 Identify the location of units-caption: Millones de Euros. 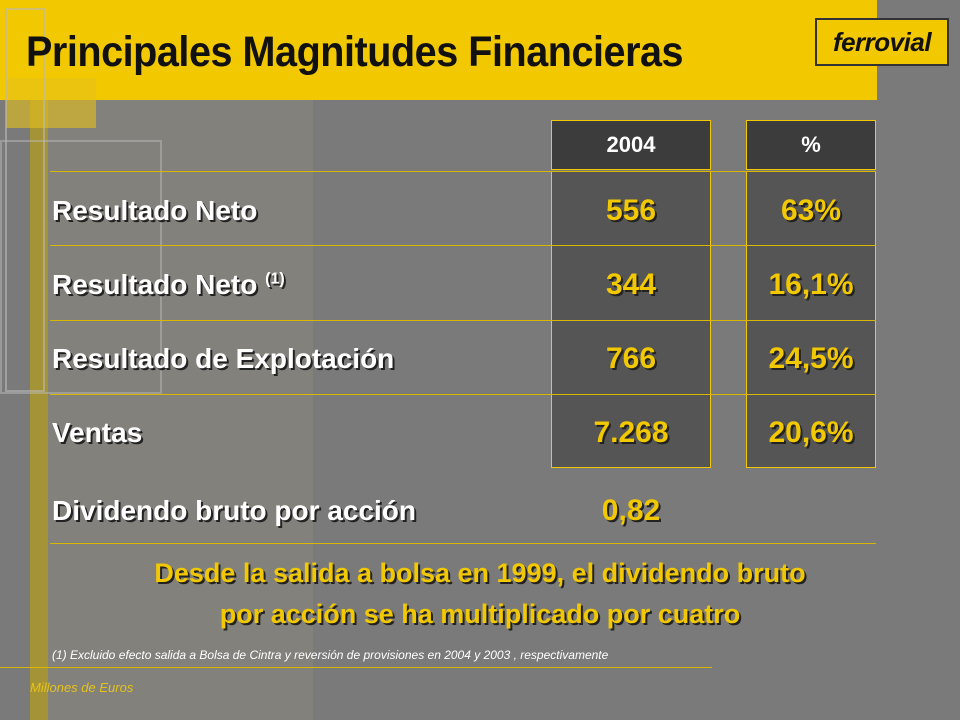
(82, 687).